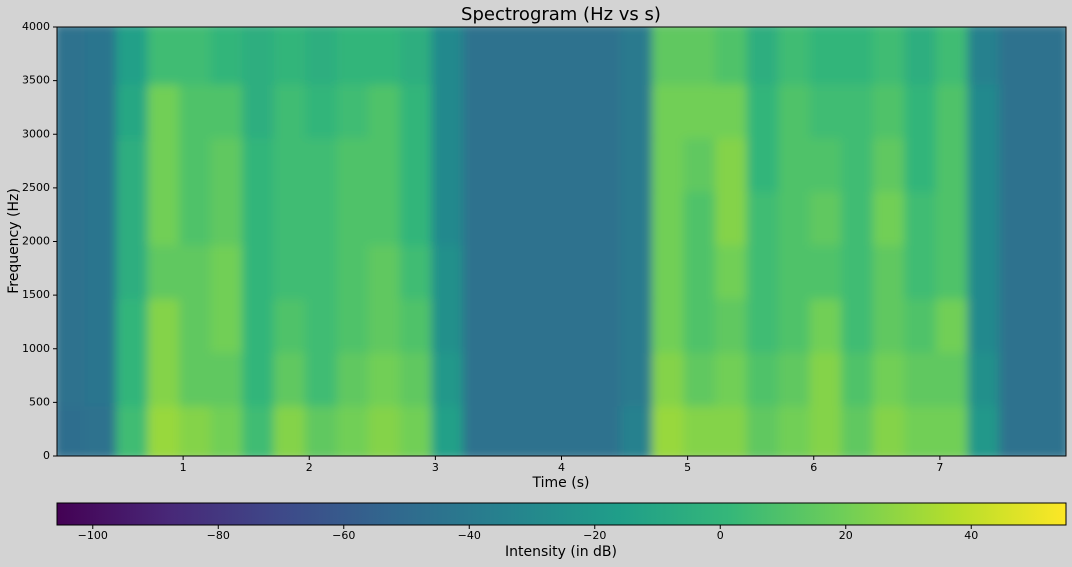 The height and width of the screenshot is (567, 1072). Describe the element at coordinates (36, 133) in the screenshot. I see `y-tick-label: 3000` at that location.